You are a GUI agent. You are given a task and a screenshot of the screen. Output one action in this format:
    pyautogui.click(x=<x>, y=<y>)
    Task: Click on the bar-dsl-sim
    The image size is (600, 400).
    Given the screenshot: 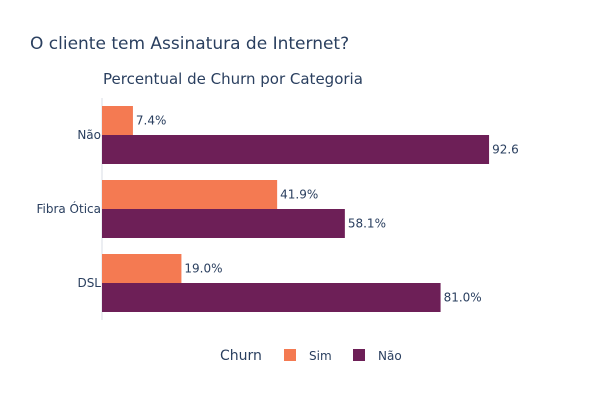 What is the action you would take?
    pyautogui.click(x=142, y=268)
    